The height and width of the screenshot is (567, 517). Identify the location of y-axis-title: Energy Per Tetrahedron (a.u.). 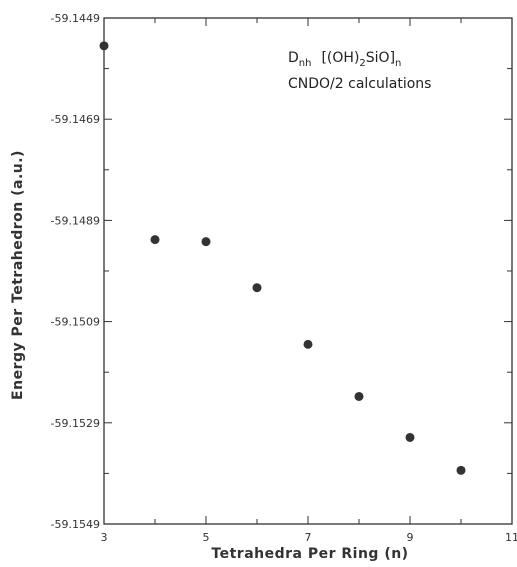
(18, 275).